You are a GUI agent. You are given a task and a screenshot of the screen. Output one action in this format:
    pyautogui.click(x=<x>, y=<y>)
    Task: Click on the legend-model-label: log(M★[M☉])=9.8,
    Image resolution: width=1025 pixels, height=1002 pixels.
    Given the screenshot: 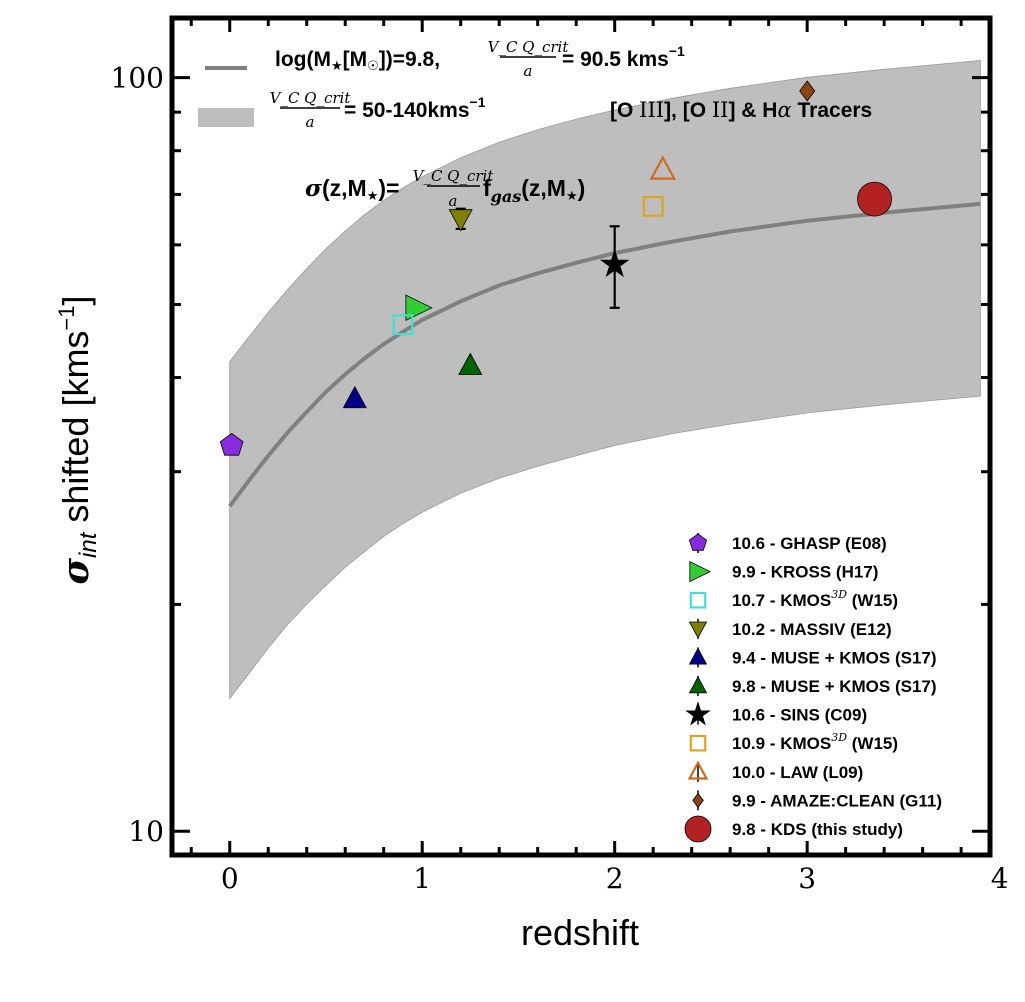 What is the action you would take?
    pyautogui.click(x=357, y=60)
    